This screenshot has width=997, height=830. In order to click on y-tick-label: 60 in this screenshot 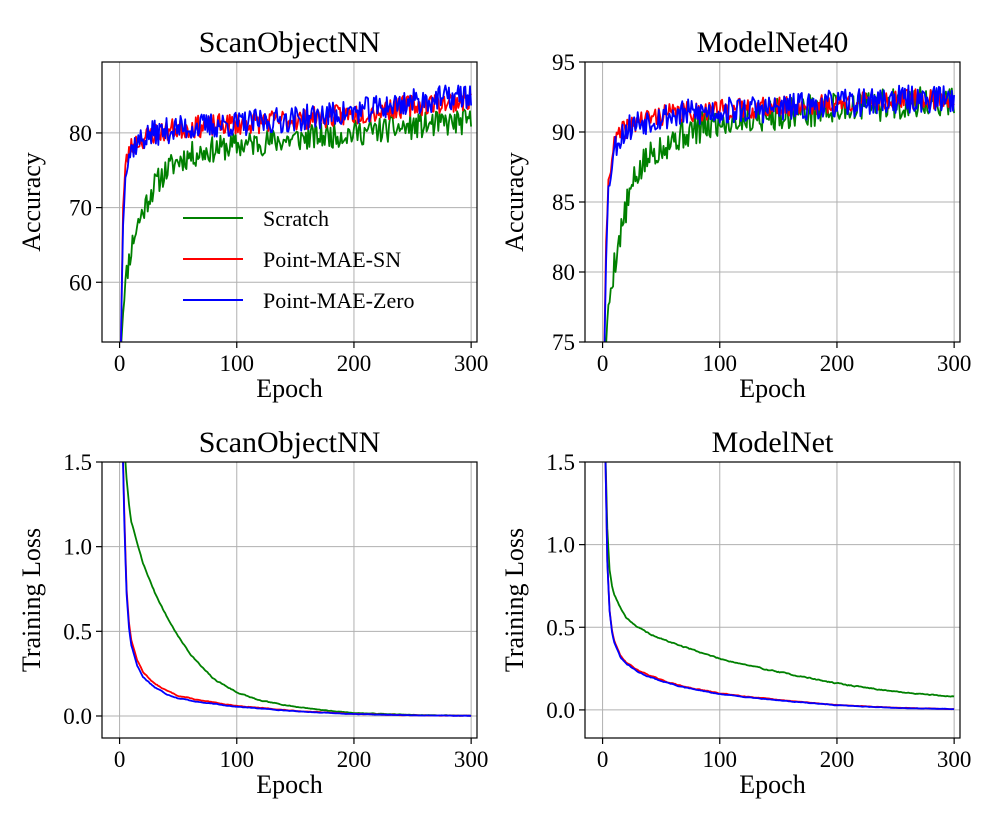, I will do `click(80, 282)`.